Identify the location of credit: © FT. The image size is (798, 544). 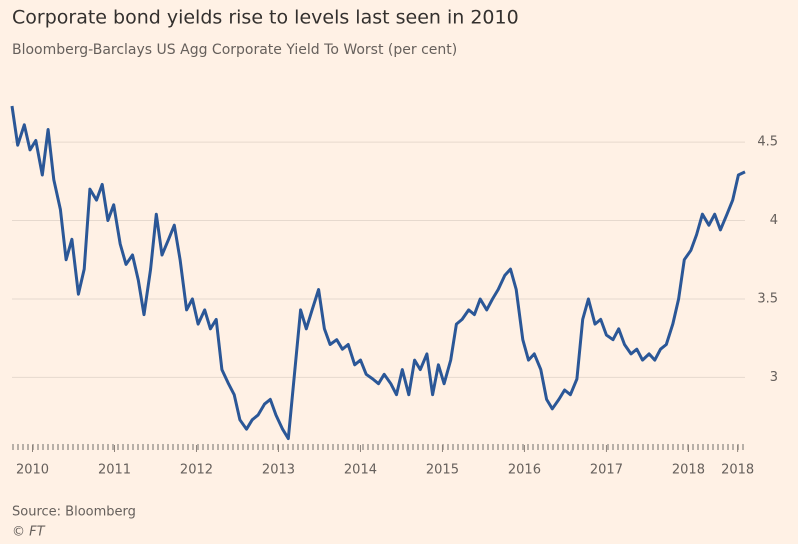
(29, 532).